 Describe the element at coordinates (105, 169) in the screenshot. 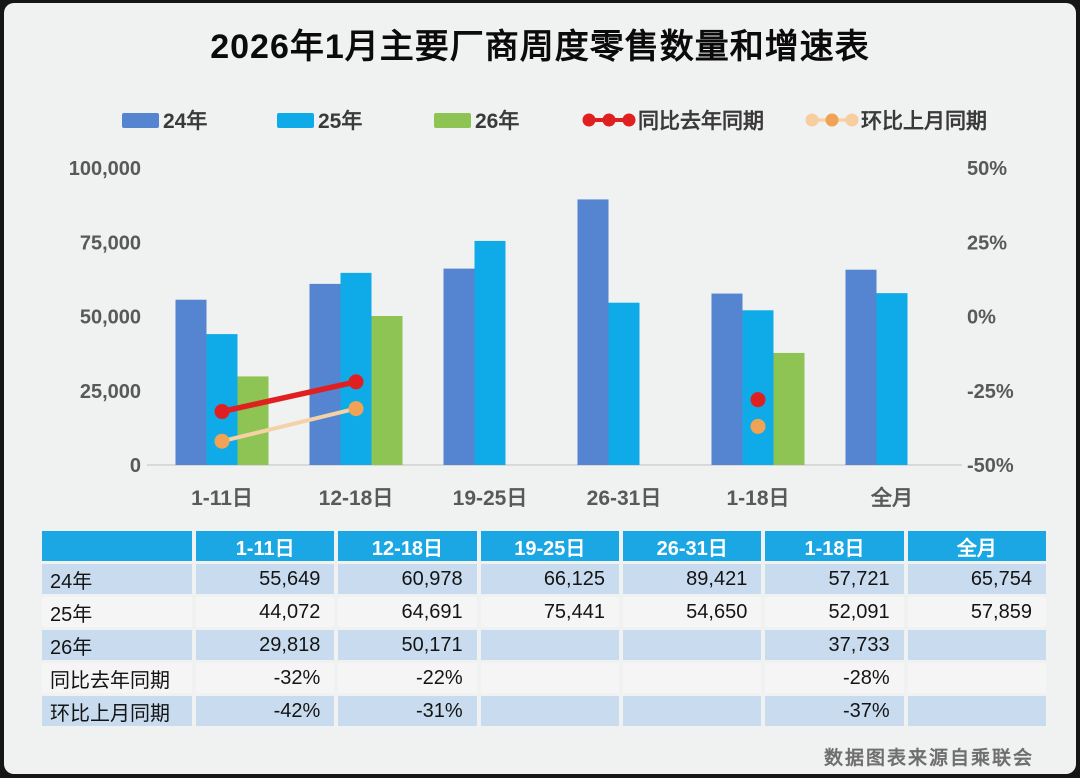

I see `left-axis-tick: 100,000` at that location.